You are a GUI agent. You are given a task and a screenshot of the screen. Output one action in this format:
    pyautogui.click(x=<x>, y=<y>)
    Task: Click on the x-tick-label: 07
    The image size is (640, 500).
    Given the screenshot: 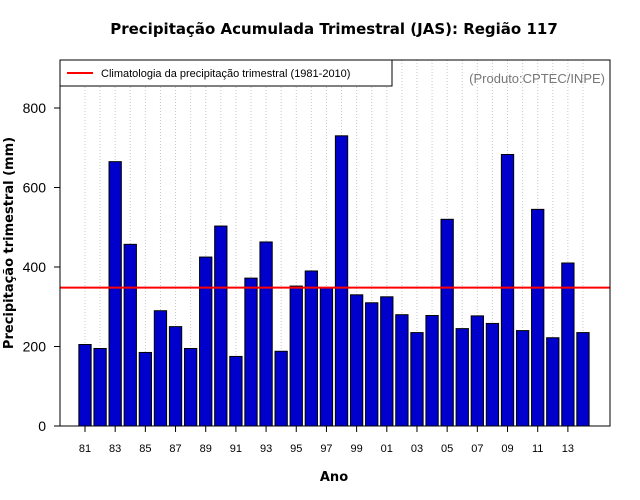 What is the action you would take?
    pyautogui.click(x=477, y=449)
    